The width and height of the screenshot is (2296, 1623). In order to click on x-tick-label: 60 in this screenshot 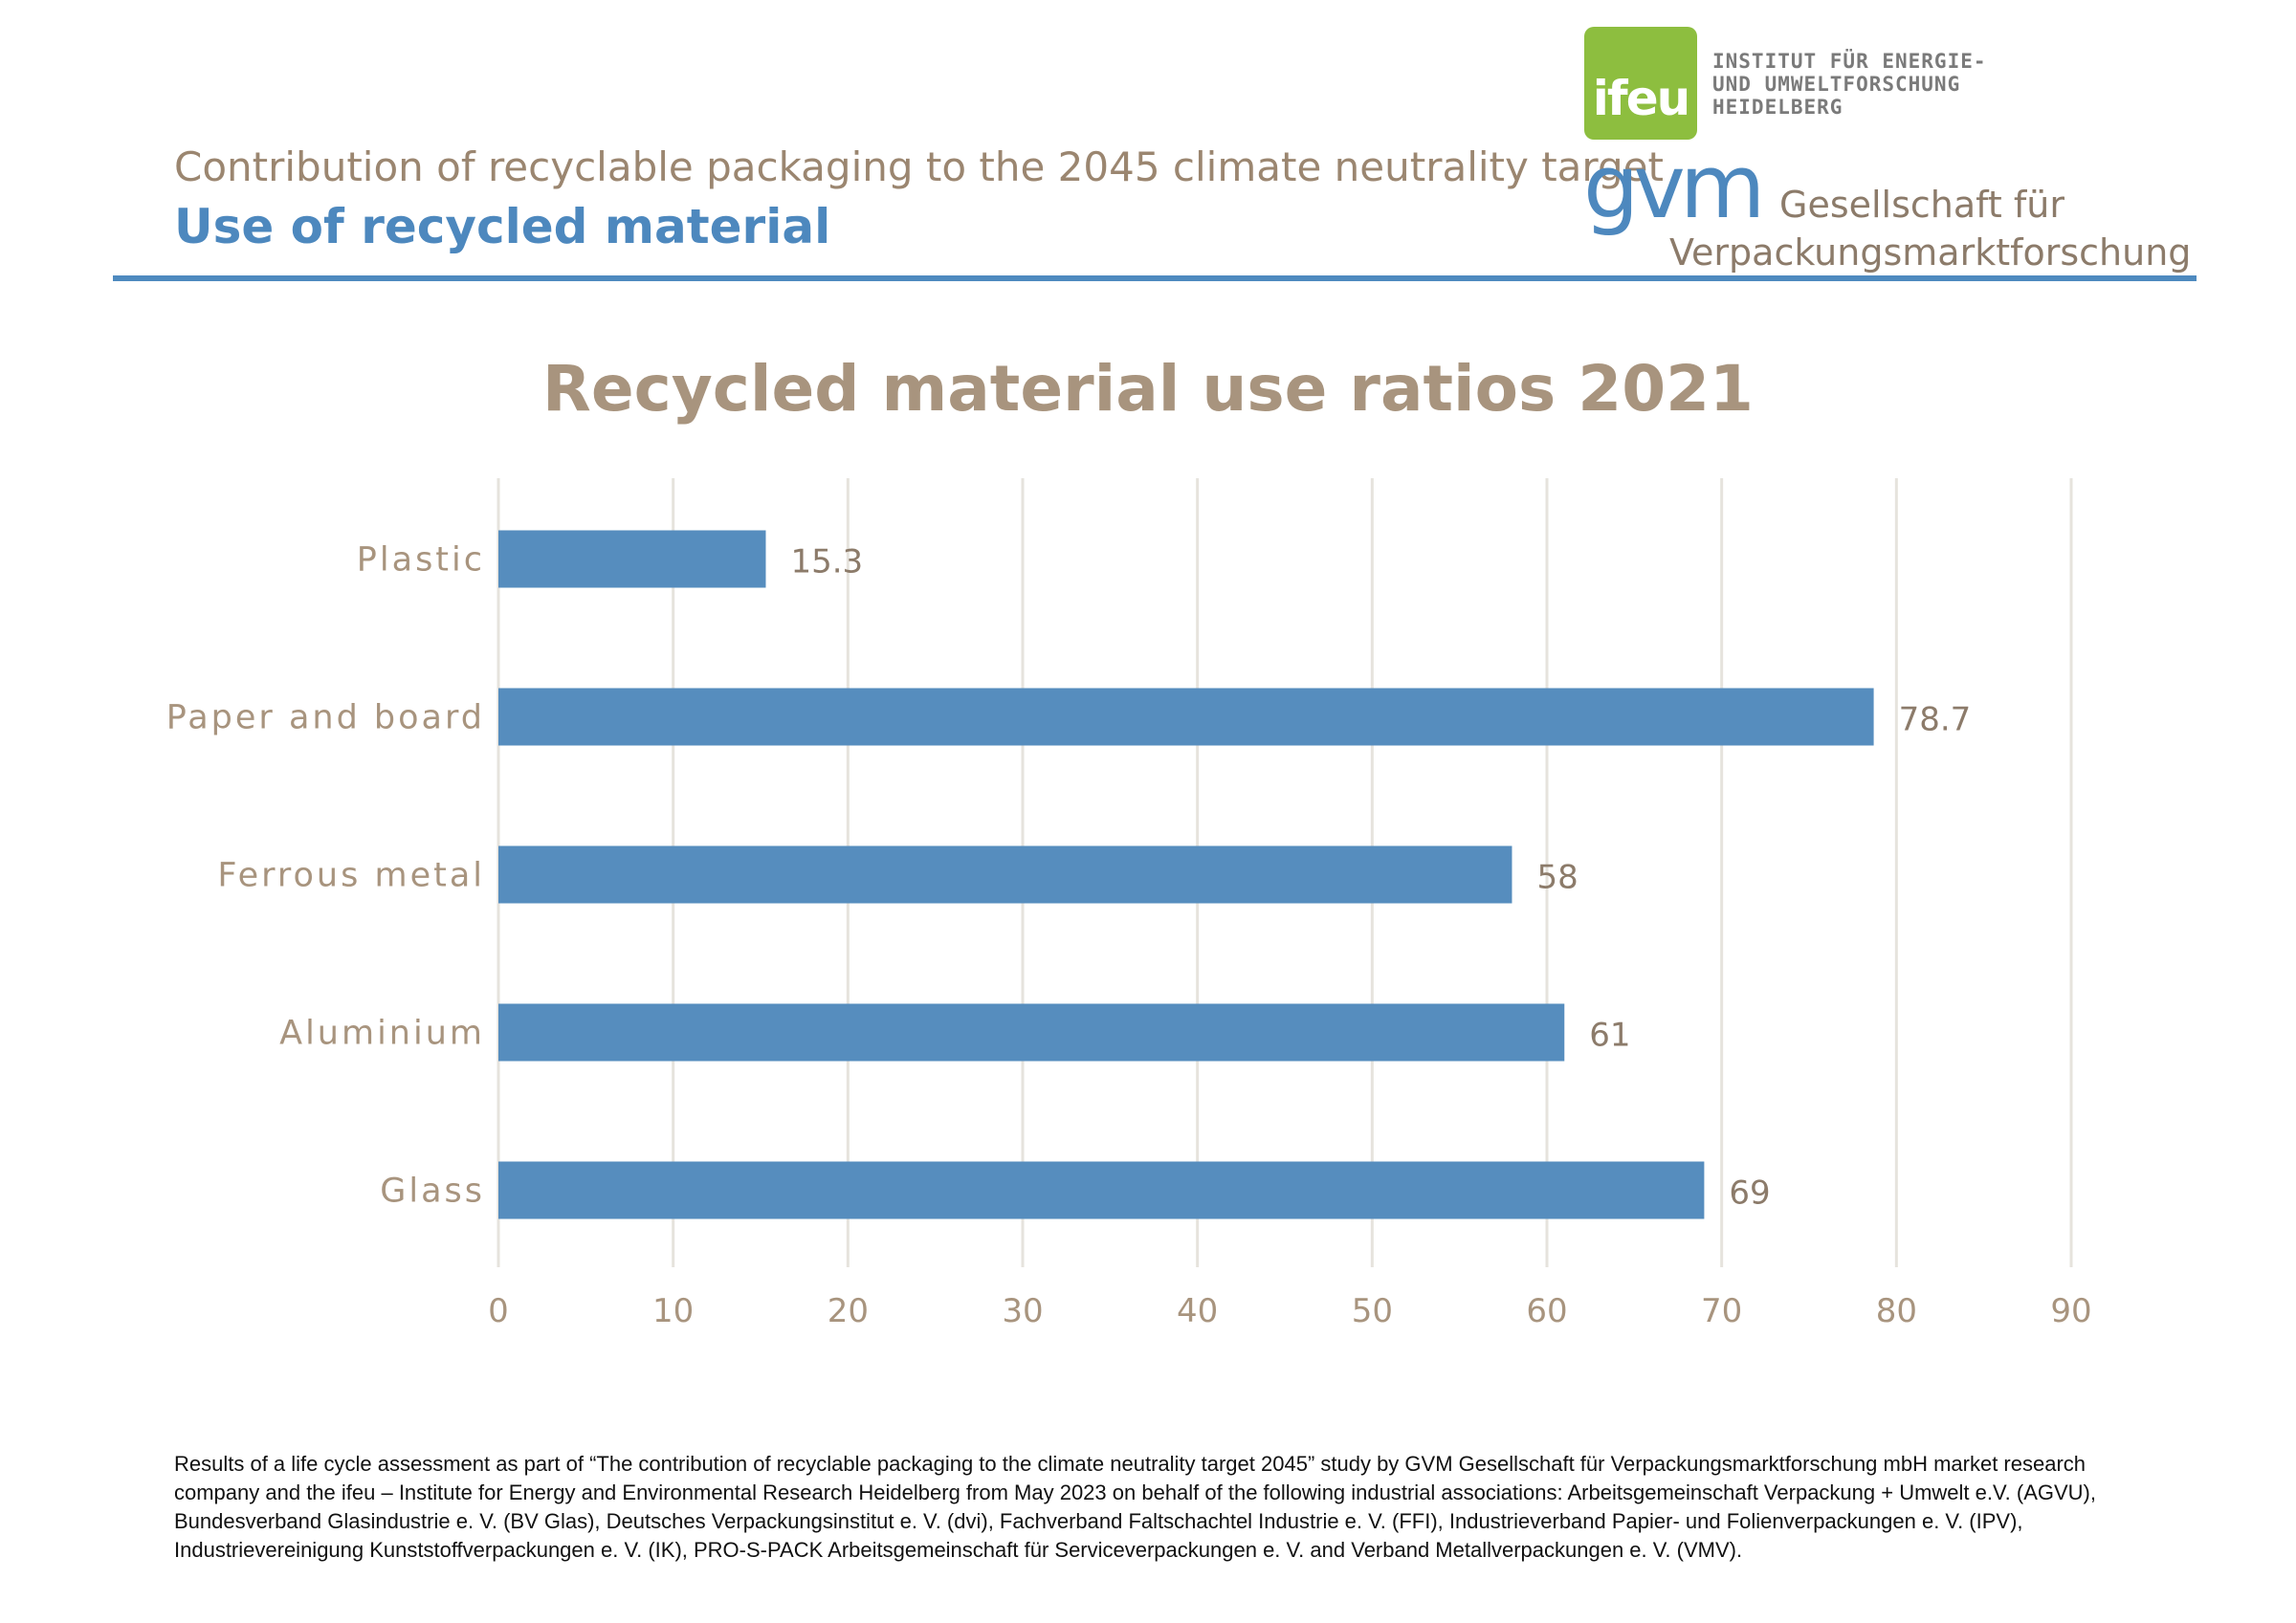, I will do `click(1546, 1311)`.